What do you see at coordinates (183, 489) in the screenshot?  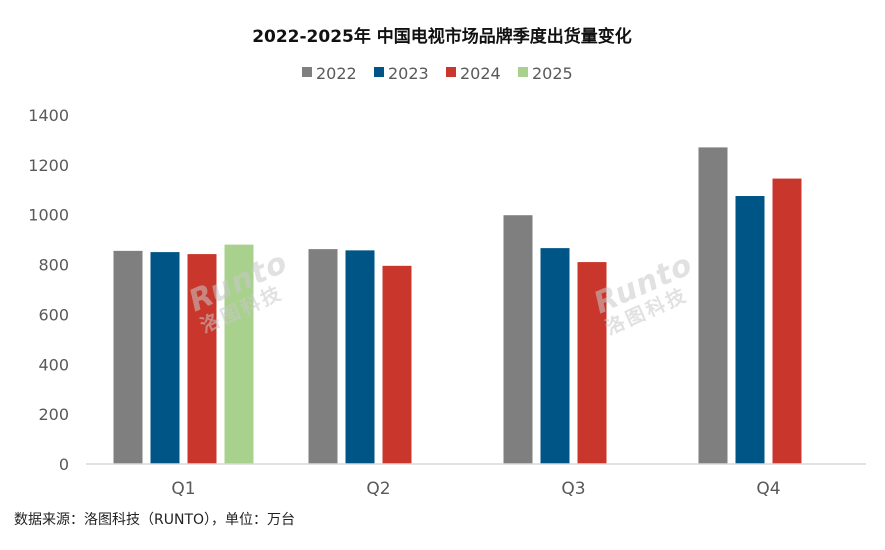 I see `x-tick-label: Q1` at bounding box center [183, 489].